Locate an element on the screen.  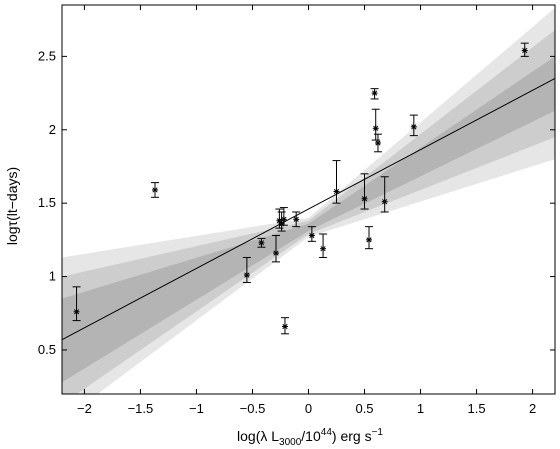
x-axis-label-mid: /10 is located at coordinates (311, 436).